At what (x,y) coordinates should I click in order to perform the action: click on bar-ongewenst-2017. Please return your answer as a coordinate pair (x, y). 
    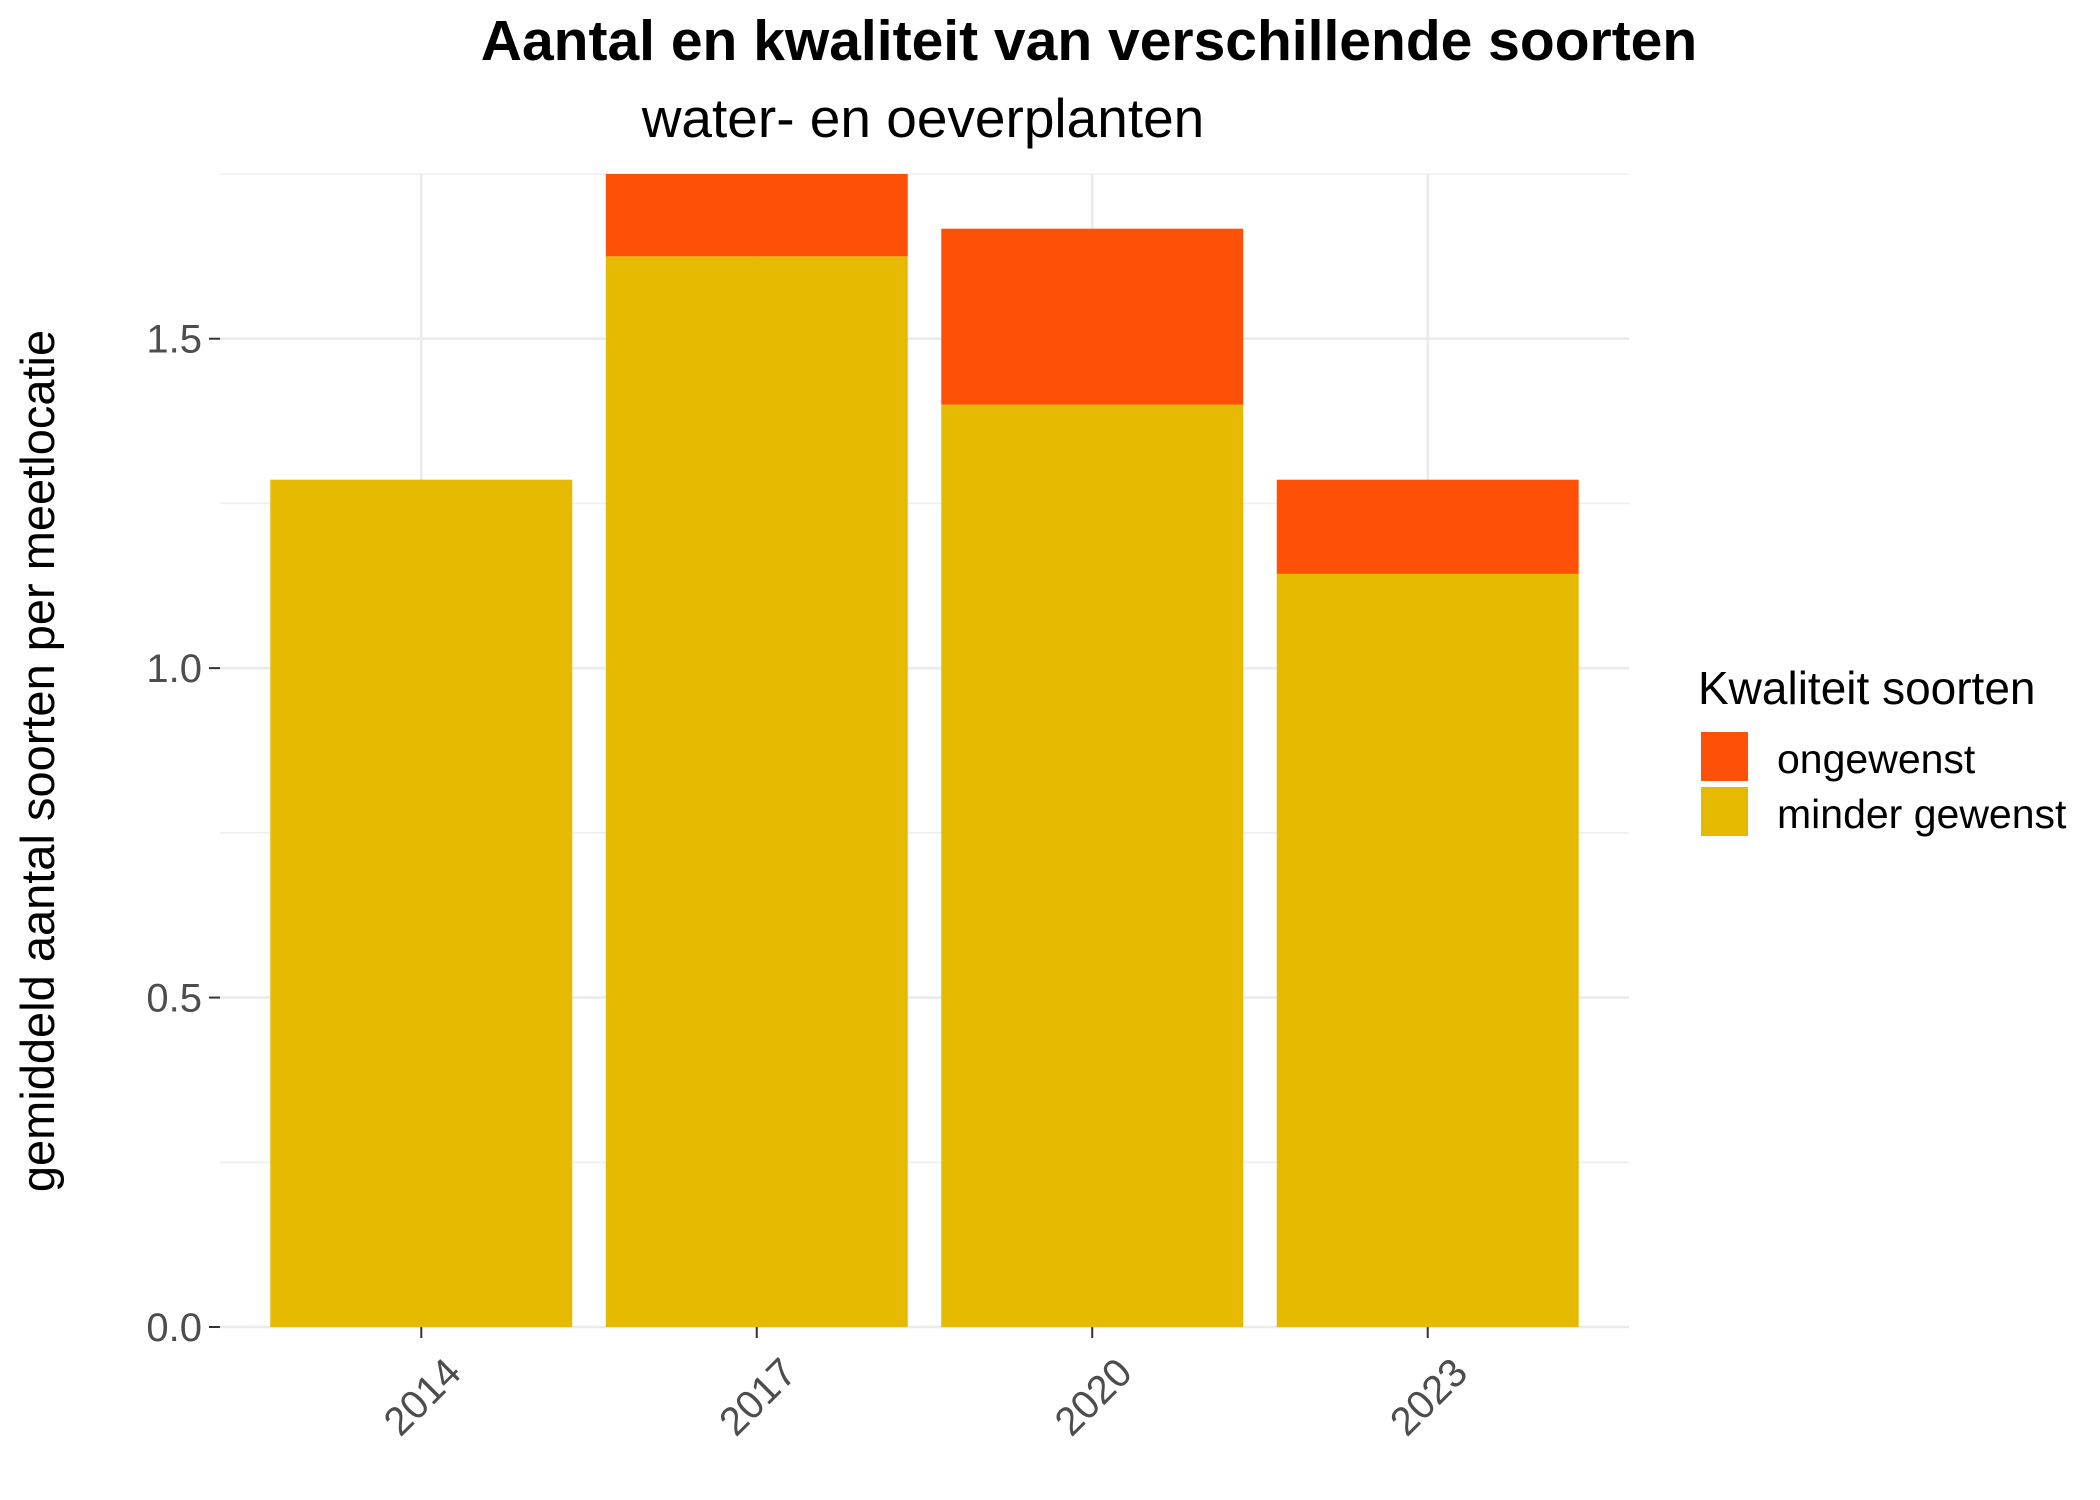
    Looking at the image, I should click on (756, 215).